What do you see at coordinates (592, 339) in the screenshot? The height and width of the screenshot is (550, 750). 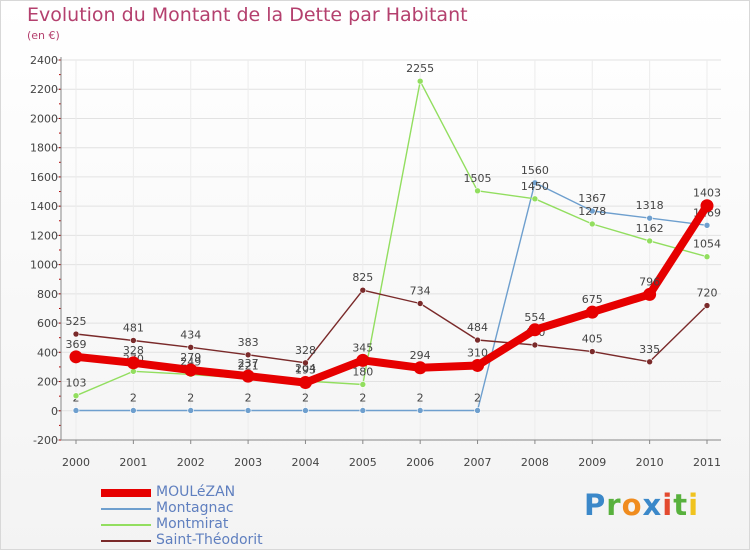 I see `data-label-saint-theodorit: 405` at bounding box center [592, 339].